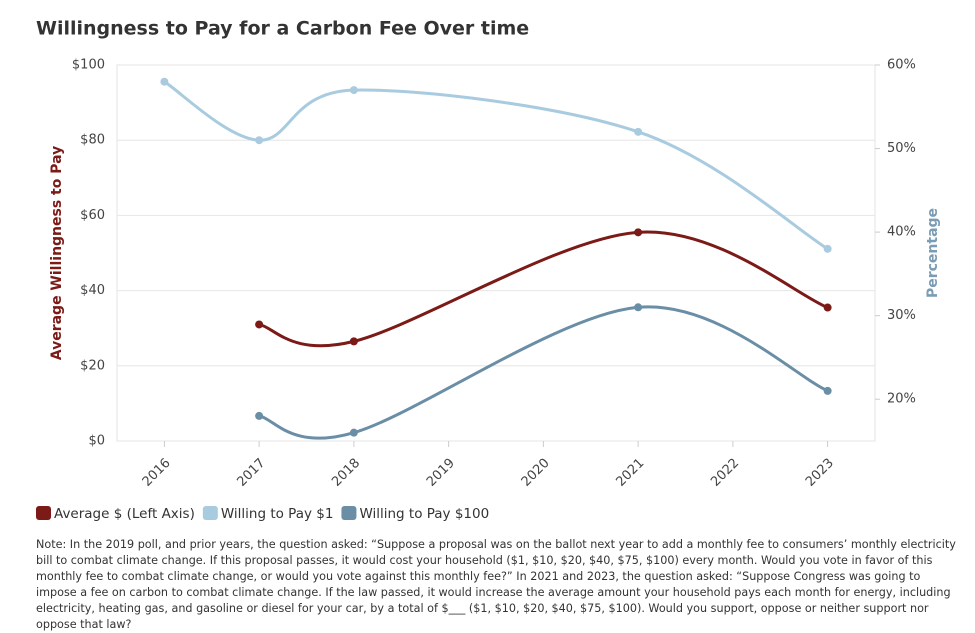 The image size is (975, 633). I want to click on x-tick-label: 2022, so click(725, 473).